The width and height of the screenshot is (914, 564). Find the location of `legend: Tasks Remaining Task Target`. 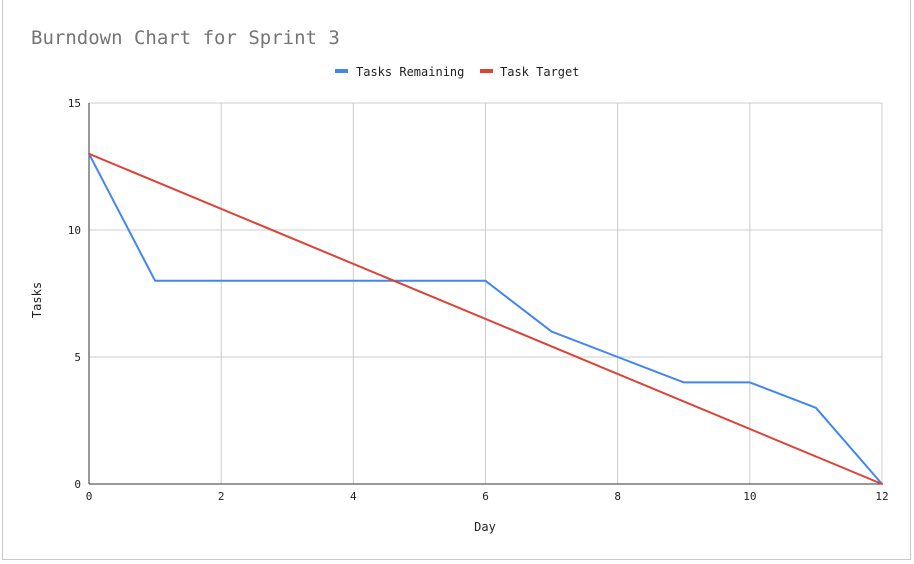

legend: Tasks Remaining Task Target is located at coordinates (457, 72).